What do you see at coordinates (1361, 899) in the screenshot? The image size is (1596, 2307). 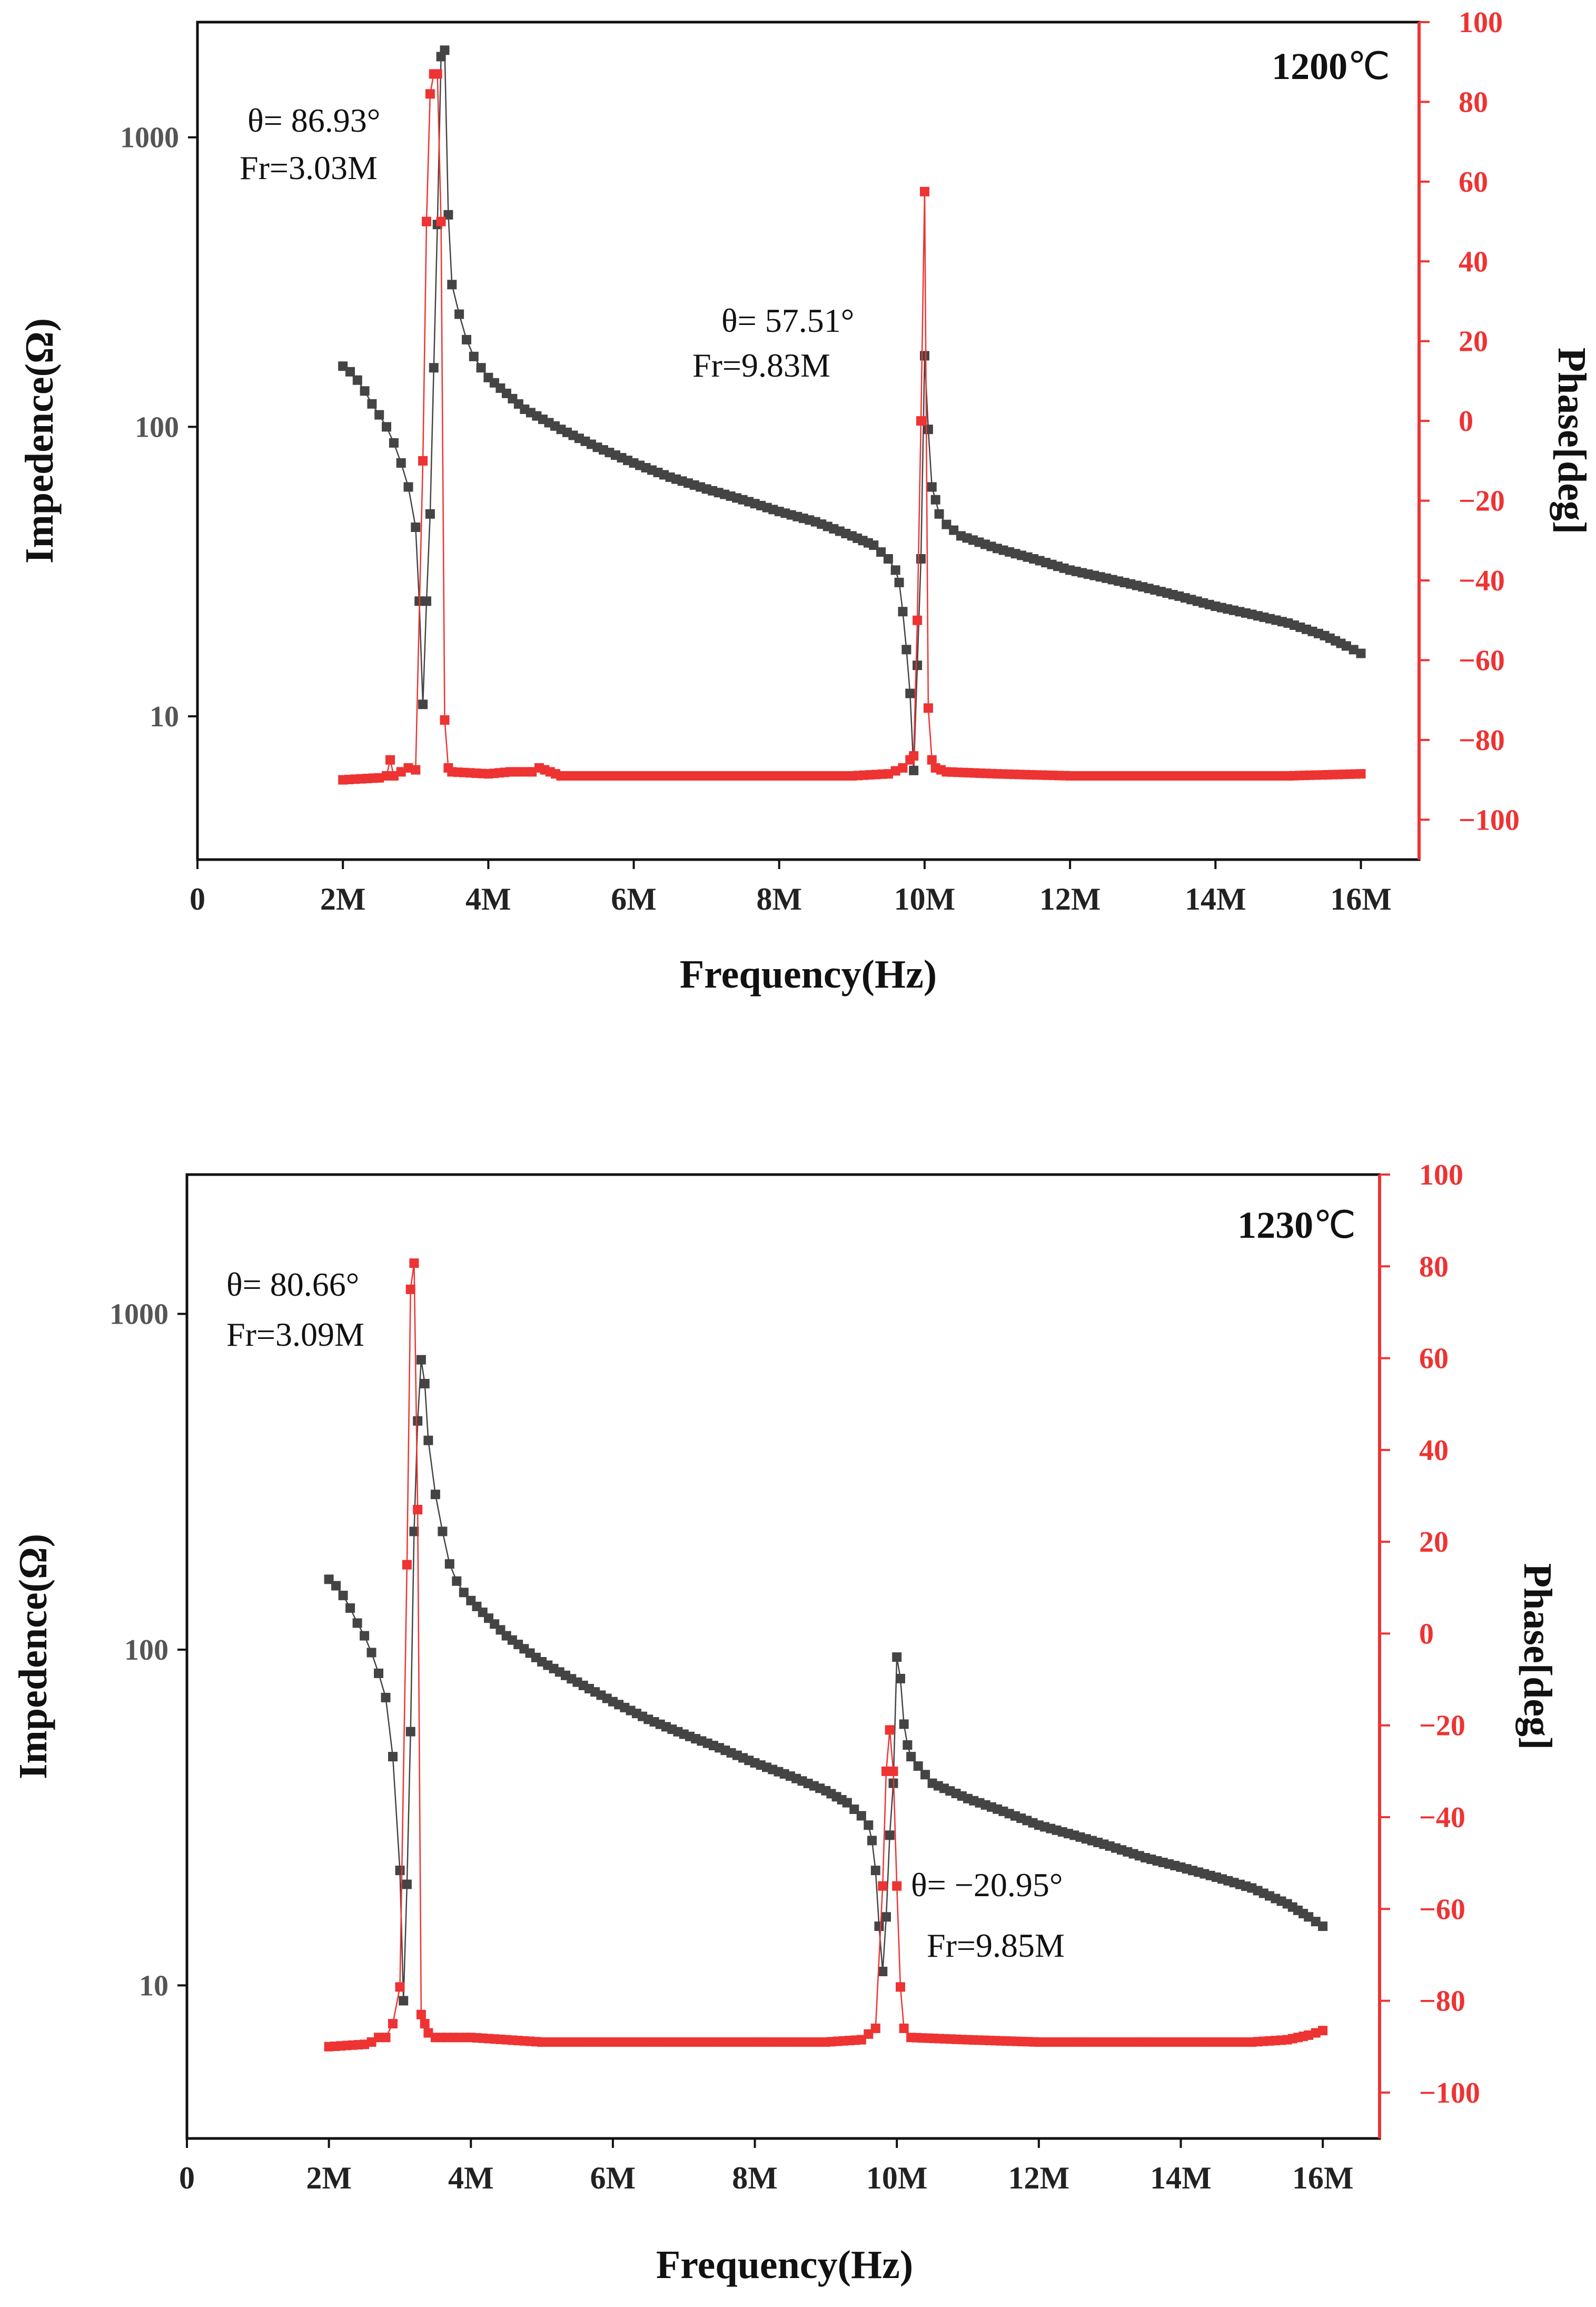 I see `x-tick-label: 16M` at bounding box center [1361, 899].